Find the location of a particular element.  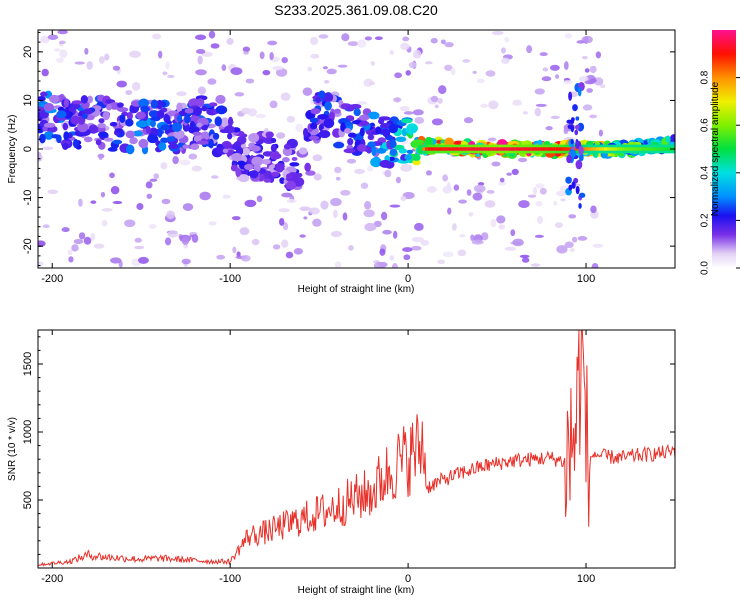

colorbar-tick-label: 0.0 is located at coordinates (705, 268).